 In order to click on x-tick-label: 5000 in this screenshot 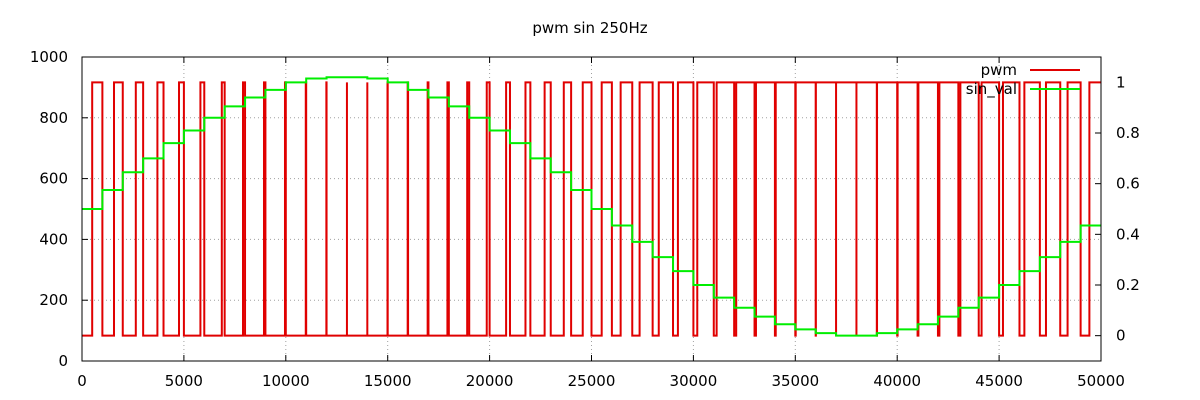, I will do `click(184, 381)`.